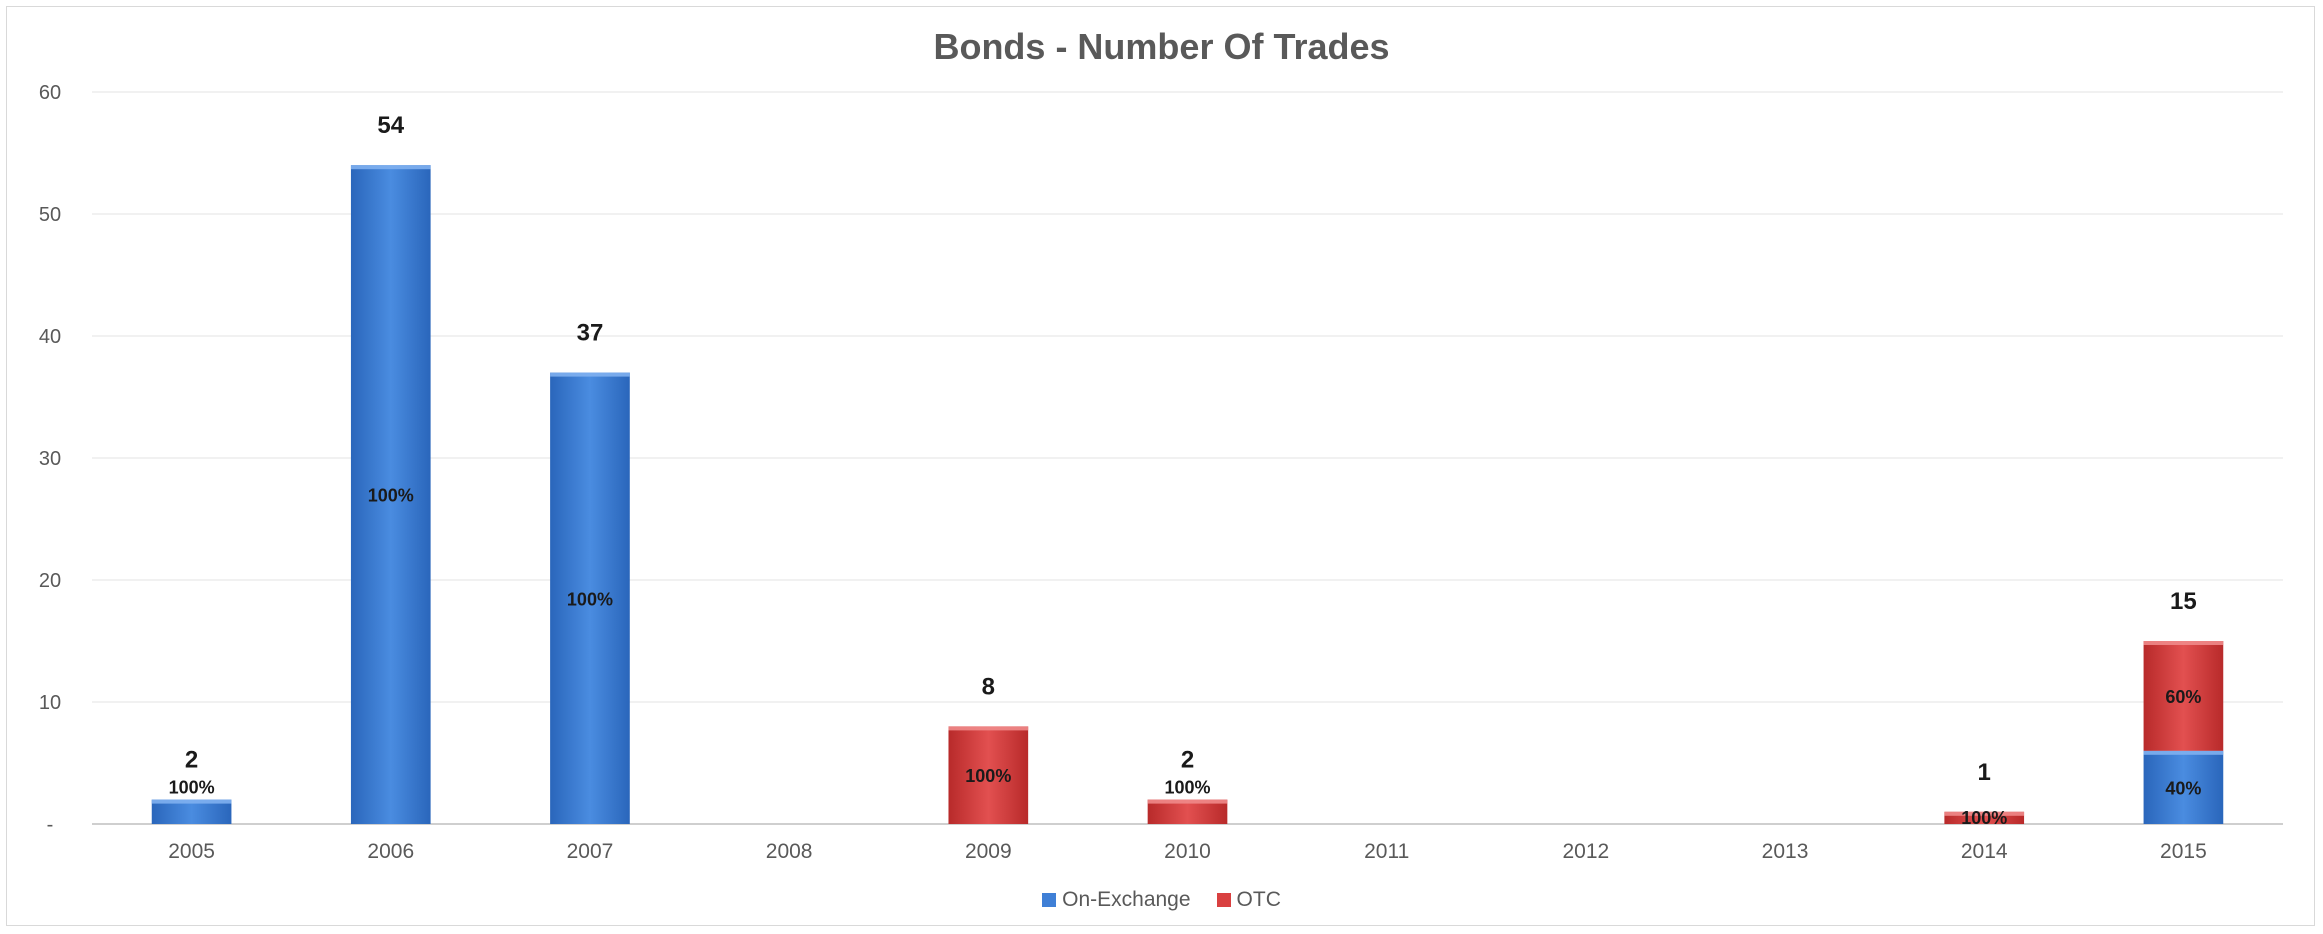 The image size is (2323, 934). Describe the element at coordinates (50, 581) in the screenshot. I see `y-tick-label: 20` at that location.